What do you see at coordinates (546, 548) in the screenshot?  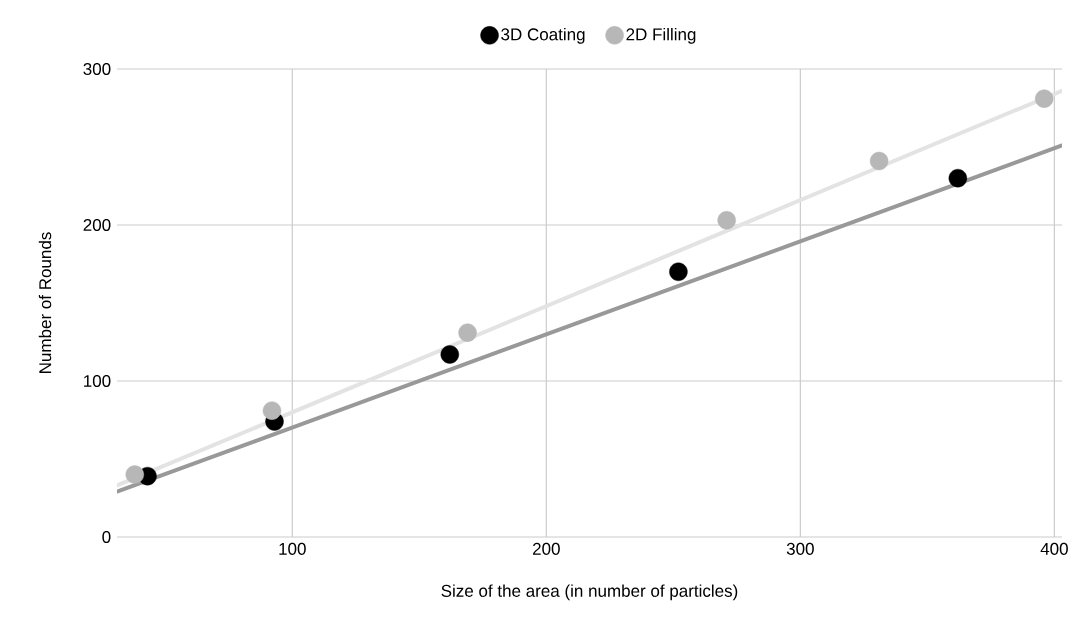 I see `x-tick-label: 200` at bounding box center [546, 548].